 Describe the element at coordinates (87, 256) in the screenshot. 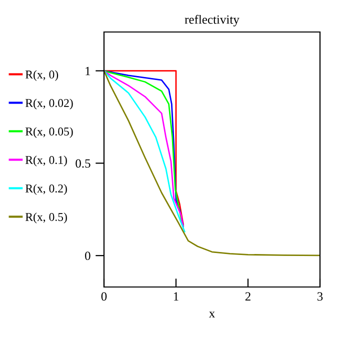

I see `y-tick-label: 0` at that location.